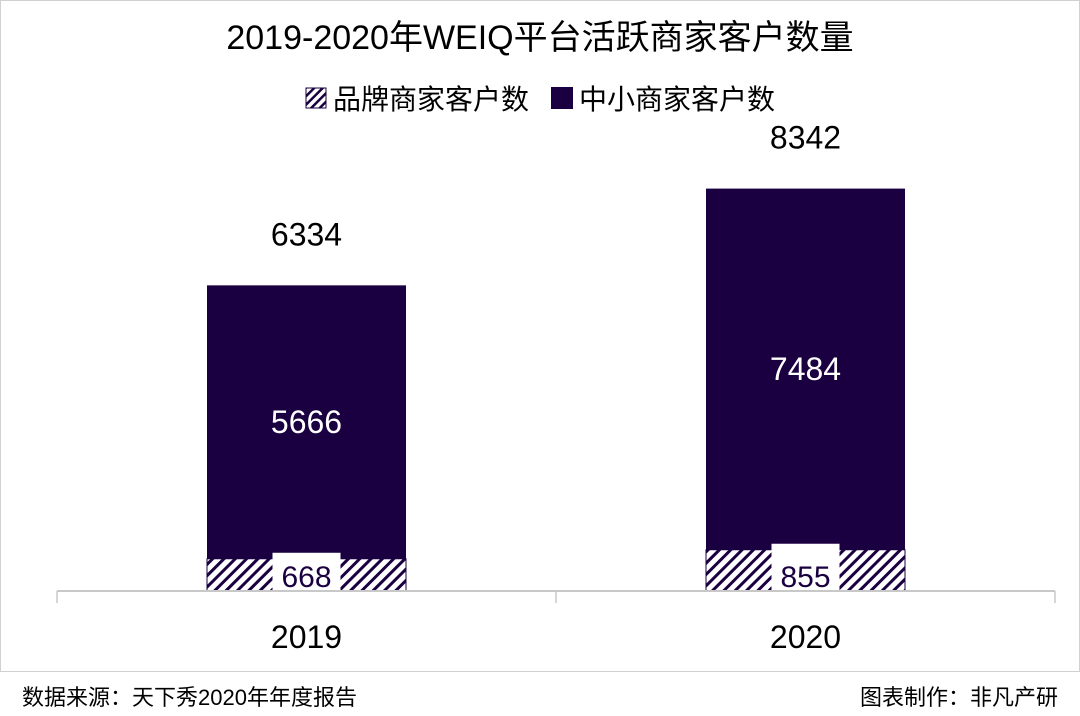  Describe the element at coordinates (306, 637) in the screenshot. I see `x-tick-label: 2019` at that location.